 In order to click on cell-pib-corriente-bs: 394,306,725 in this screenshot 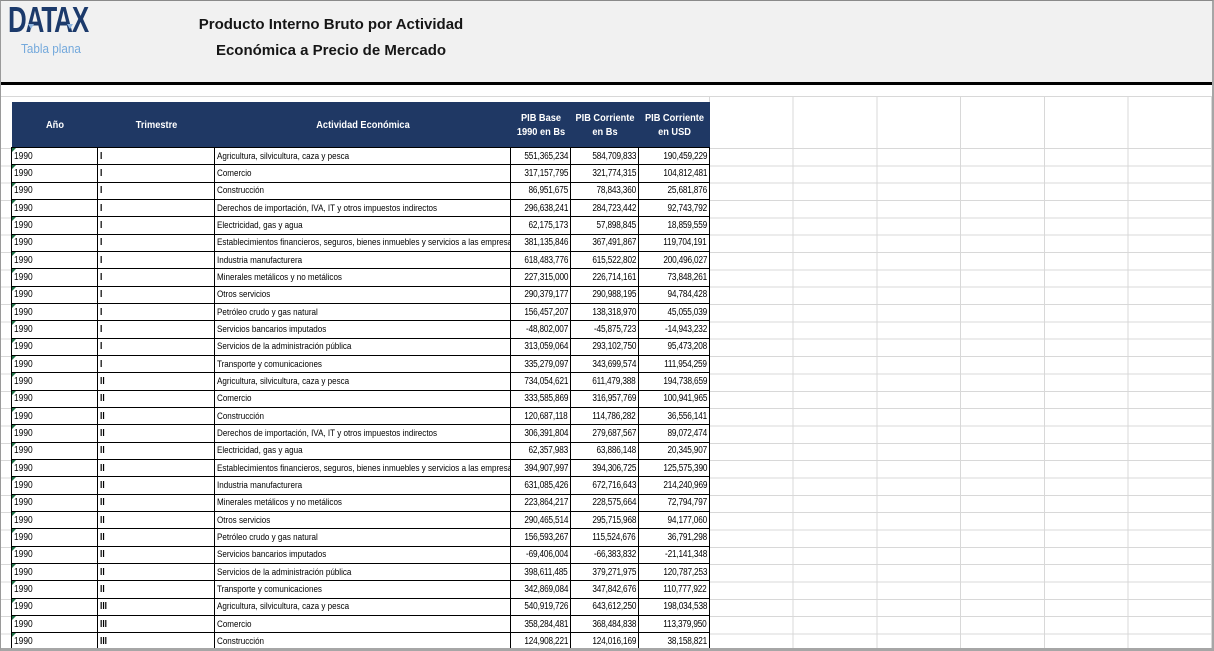, I will do `click(604, 468)`.